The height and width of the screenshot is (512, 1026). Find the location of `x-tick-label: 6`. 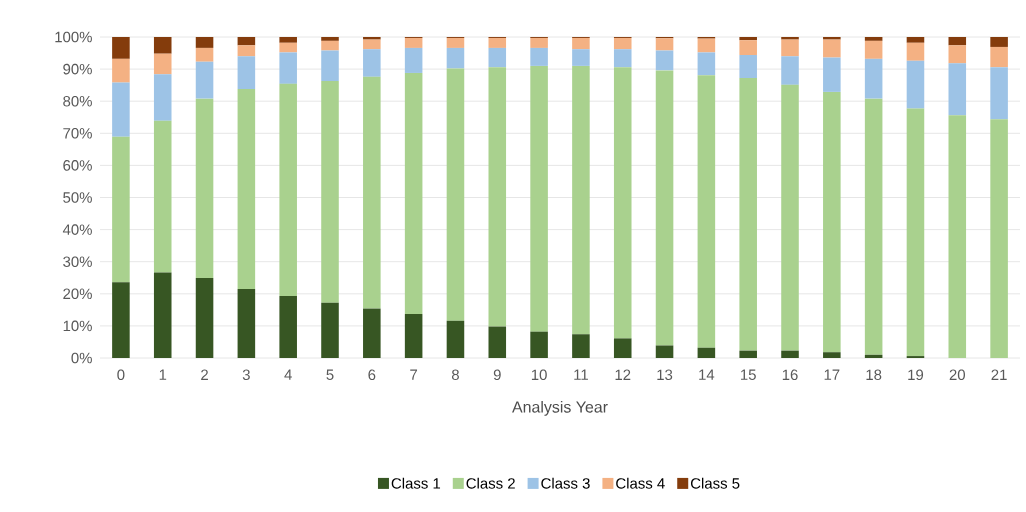

x-tick-label: 6 is located at coordinates (372, 375).